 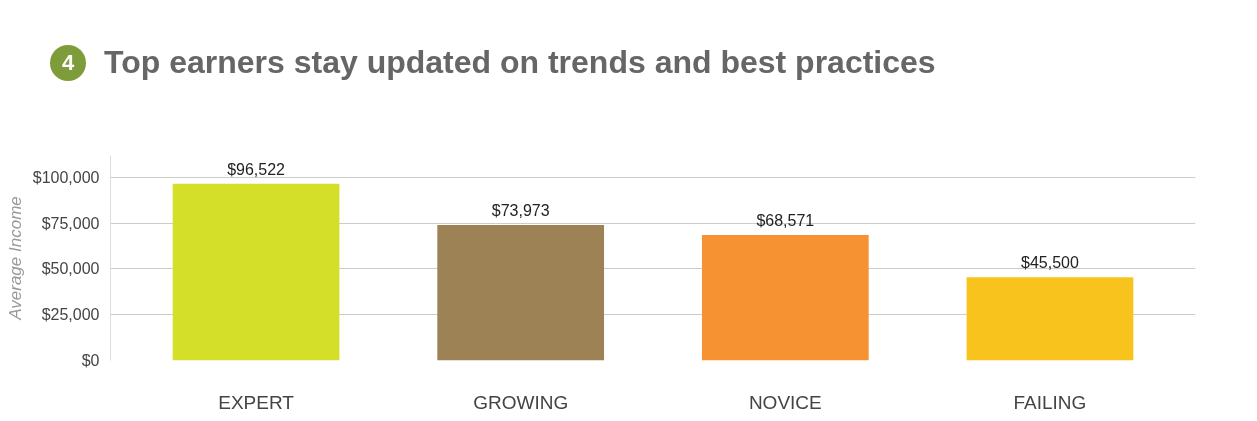 What do you see at coordinates (70, 223) in the screenshot?
I see `y-tick-label: $75,000` at bounding box center [70, 223].